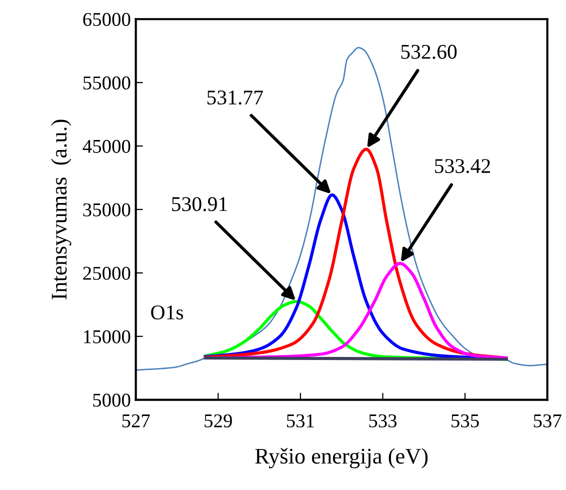 This screenshot has height=490, width=566. I want to click on y-axis-title: Intensyvumas (a.u.), so click(61, 210).